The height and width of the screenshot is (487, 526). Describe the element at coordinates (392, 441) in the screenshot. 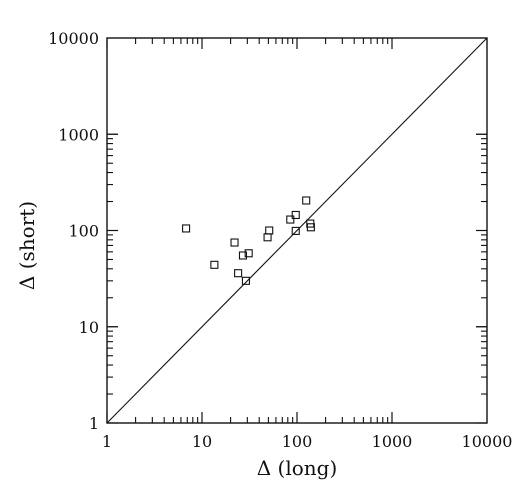

I see `x-tick-label: 1000` at that location.